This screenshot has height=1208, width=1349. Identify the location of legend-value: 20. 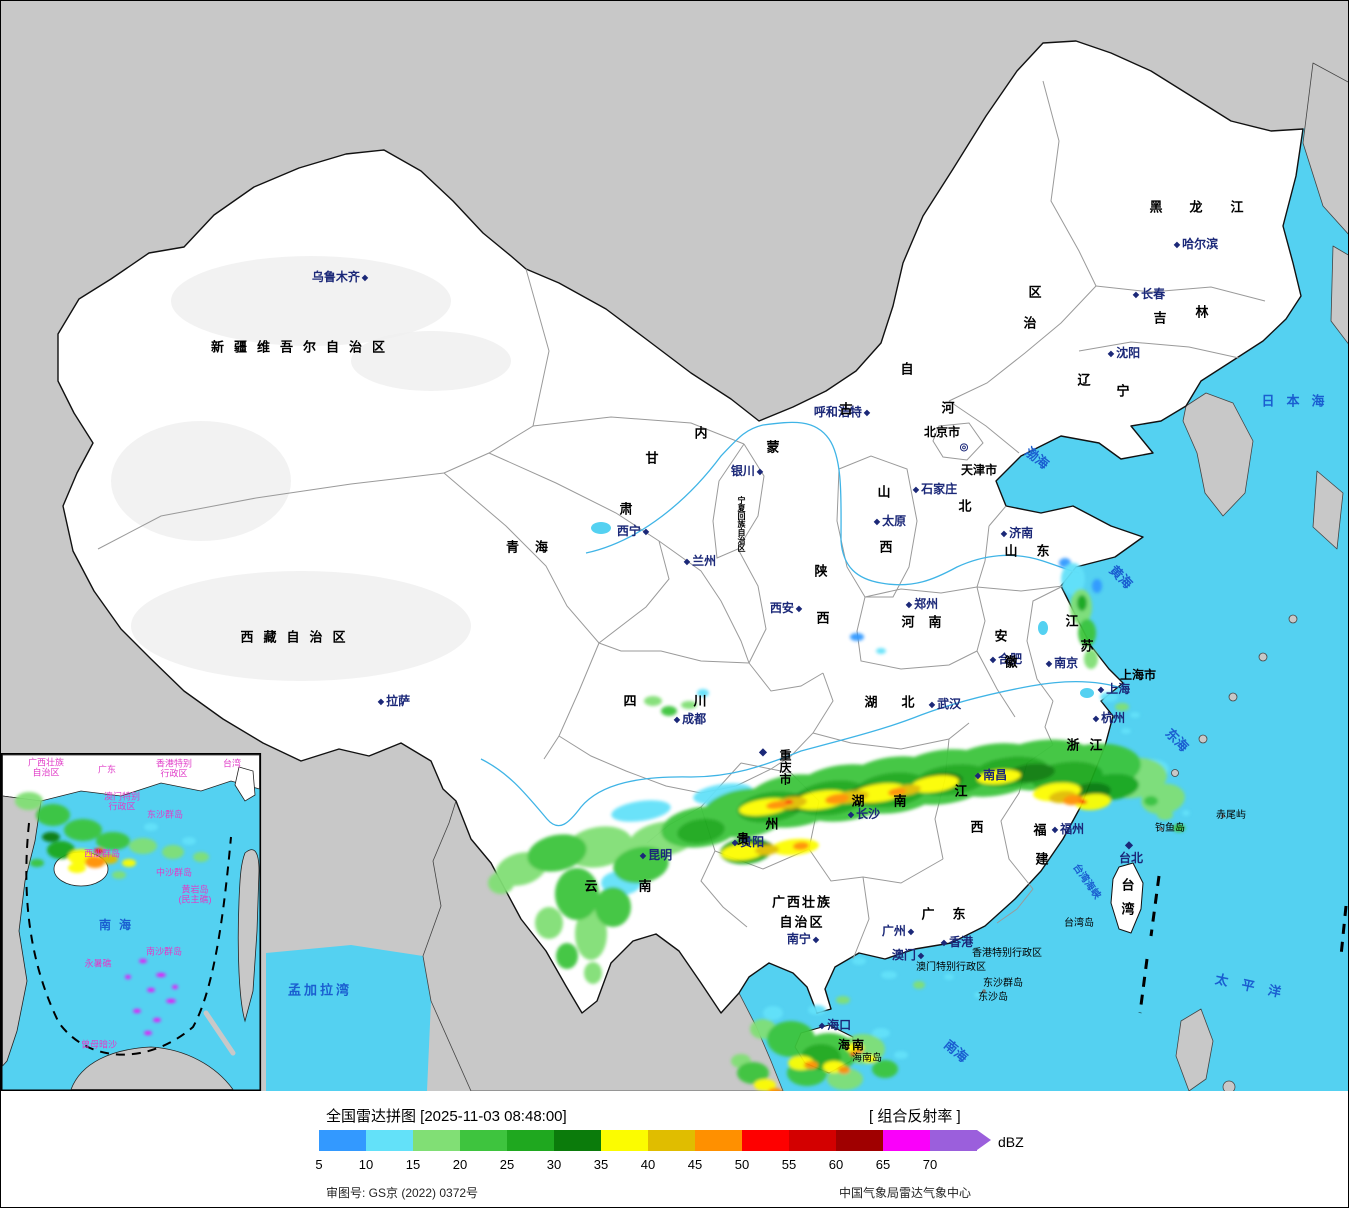
(460, 1164).